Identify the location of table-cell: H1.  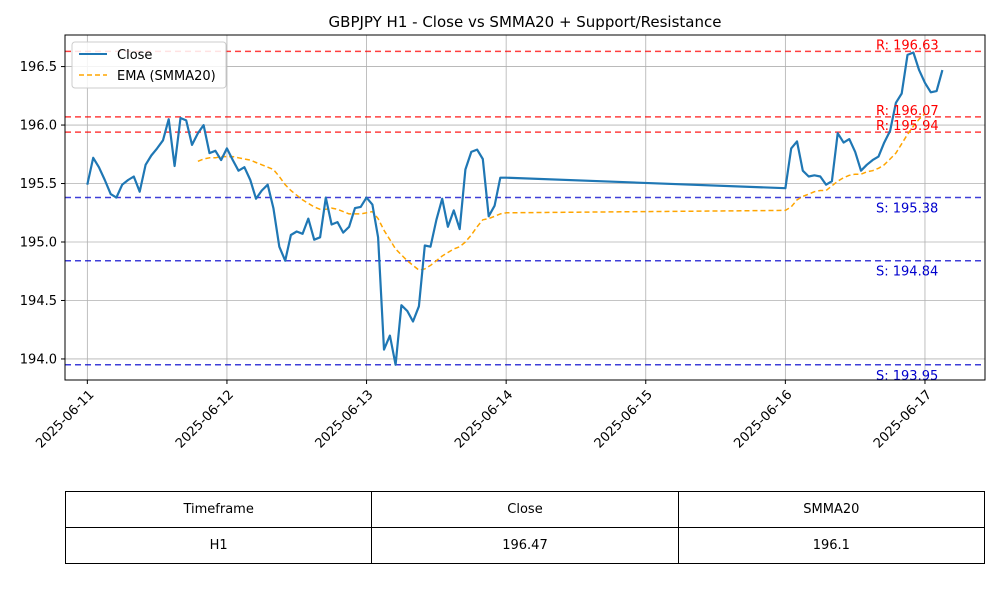
(218, 545).